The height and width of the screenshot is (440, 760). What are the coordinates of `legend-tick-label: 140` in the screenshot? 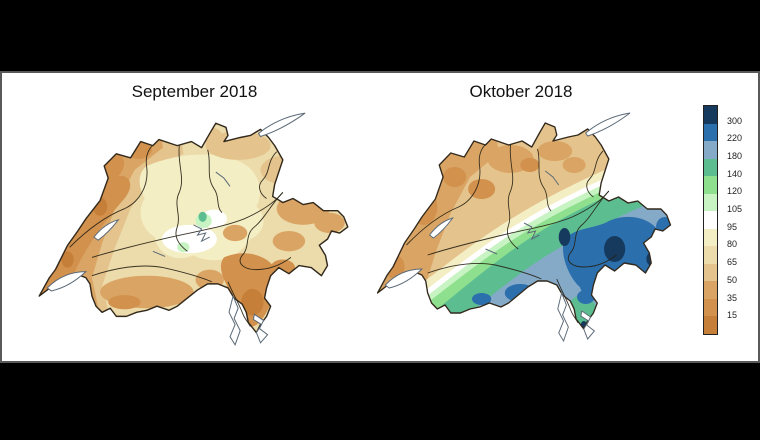 It's located at (735, 174).